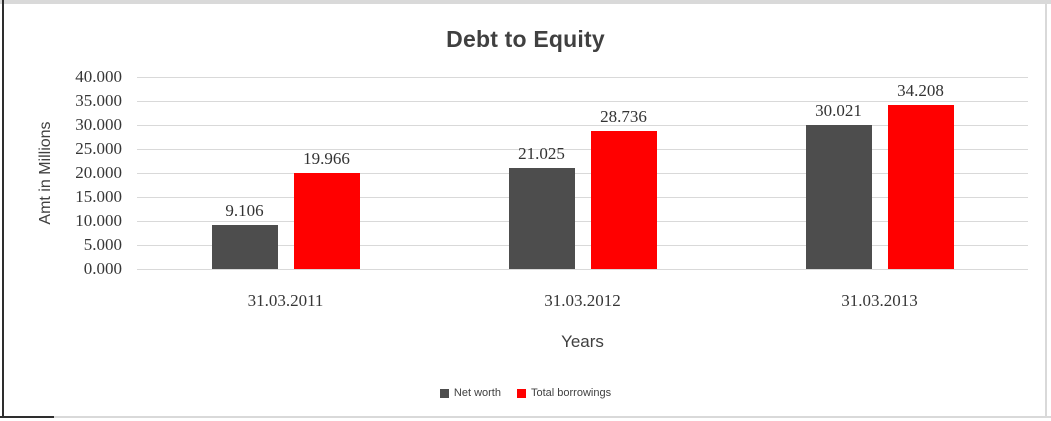 This screenshot has height=421, width=1051. What do you see at coordinates (541, 153) in the screenshot?
I see `value-label-net-worth-31.03.2012: 21.025` at bounding box center [541, 153].